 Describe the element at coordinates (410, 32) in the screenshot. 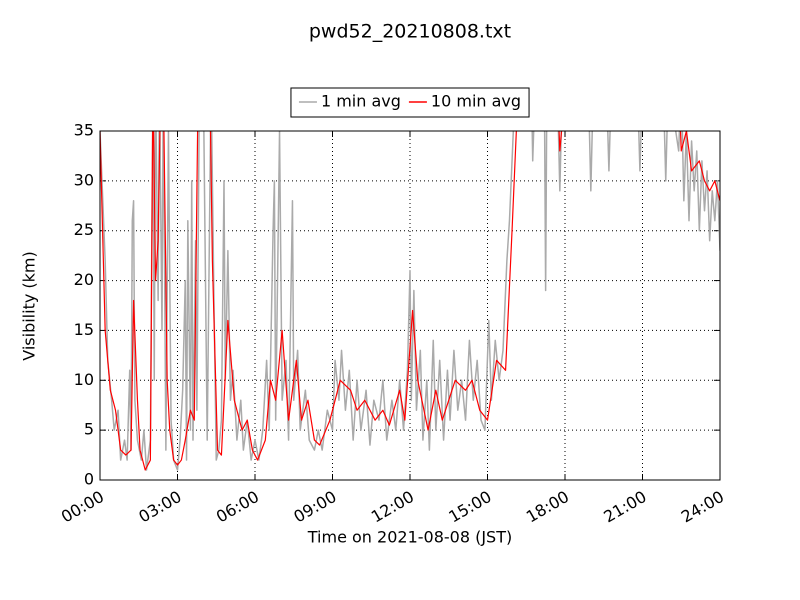

I see `chart-title: pwd52_20210808.txt` at that location.